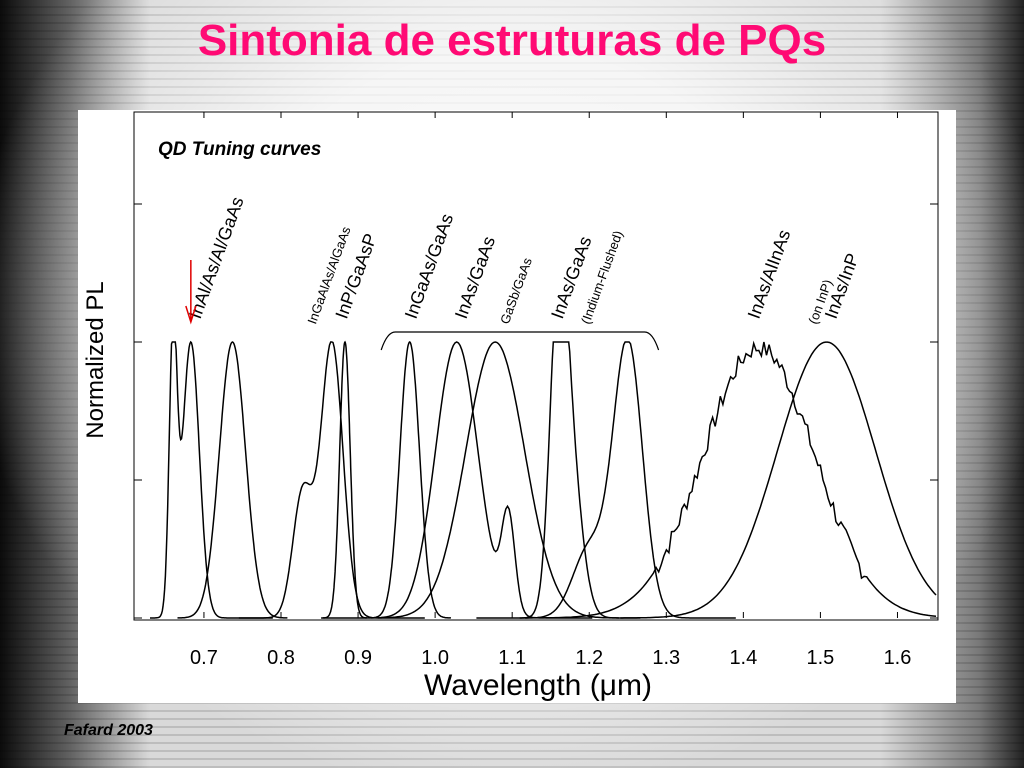  What do you see at coordinates (216, 257) in the screenshot?
I see `curve-label: InAl/As/Al/GaAs` at bounding box center [216, 257].